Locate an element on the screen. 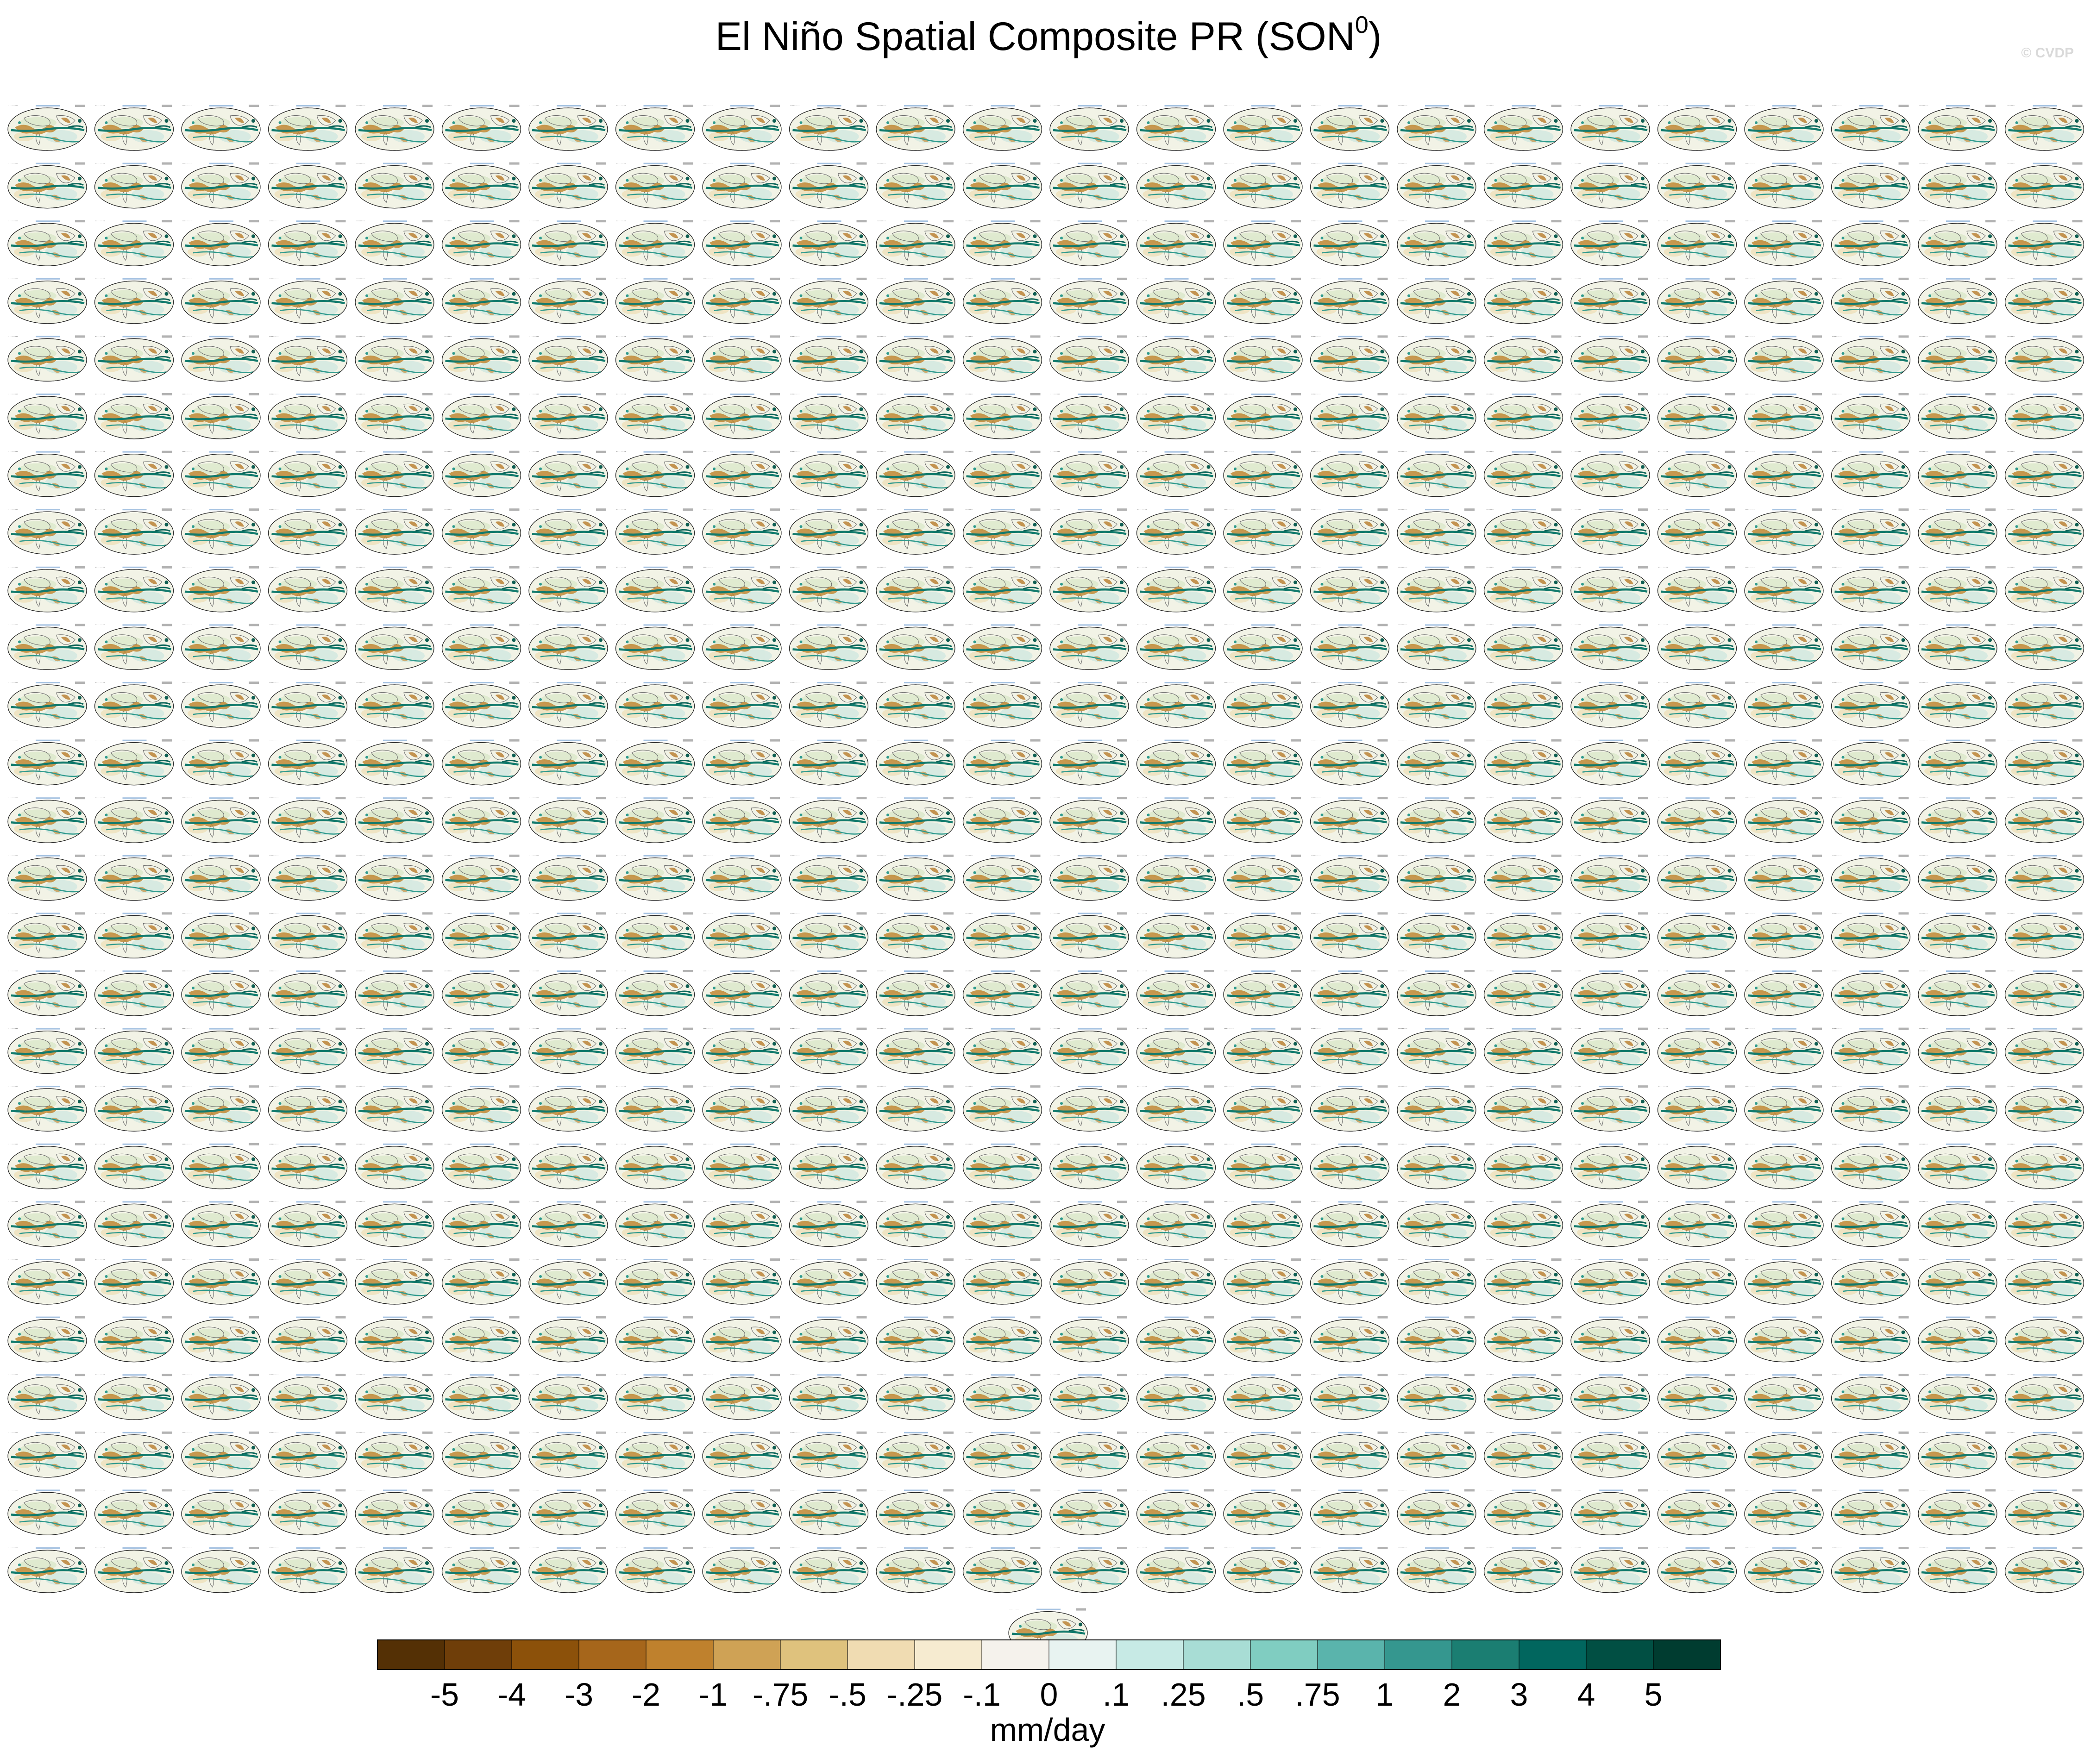 The image size is (2097, 1764). cvdp-watermark: © CVDP is located at coordinates (2047, 53).